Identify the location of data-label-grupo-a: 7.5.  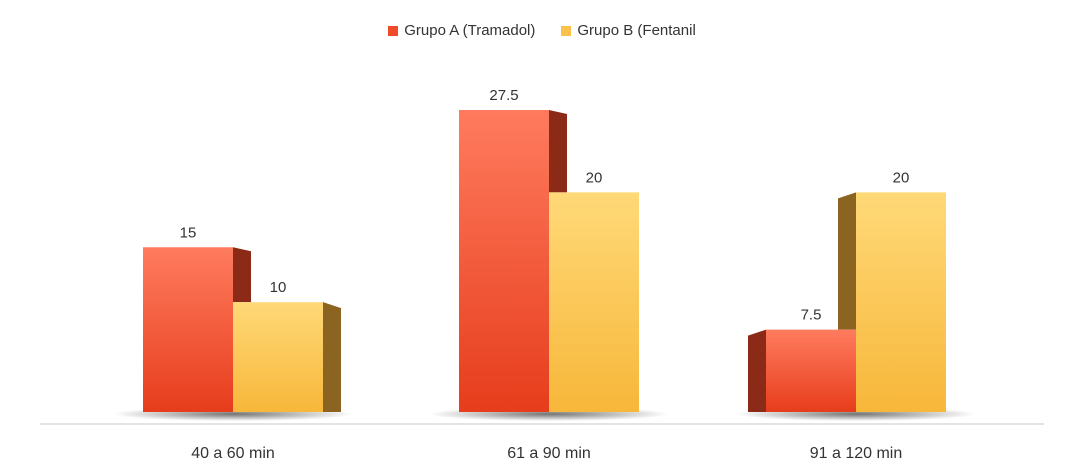
(811, 315).